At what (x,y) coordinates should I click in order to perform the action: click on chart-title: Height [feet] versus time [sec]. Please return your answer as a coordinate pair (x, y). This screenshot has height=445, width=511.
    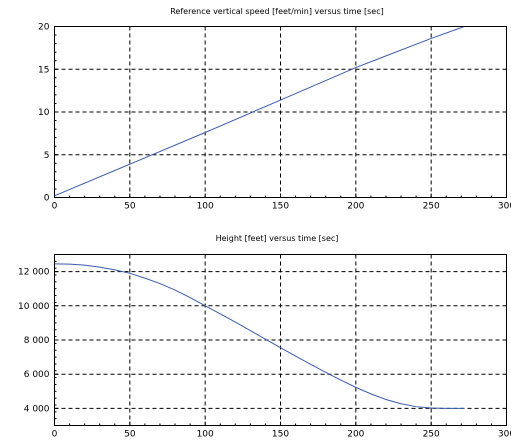
    Looking at the image, I should click on (277, 238).